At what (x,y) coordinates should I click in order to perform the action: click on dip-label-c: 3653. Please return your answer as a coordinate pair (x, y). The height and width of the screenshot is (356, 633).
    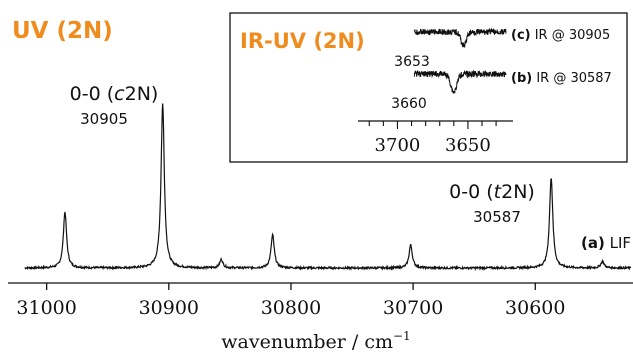
    Looking at the image, I should click on (412, 62).